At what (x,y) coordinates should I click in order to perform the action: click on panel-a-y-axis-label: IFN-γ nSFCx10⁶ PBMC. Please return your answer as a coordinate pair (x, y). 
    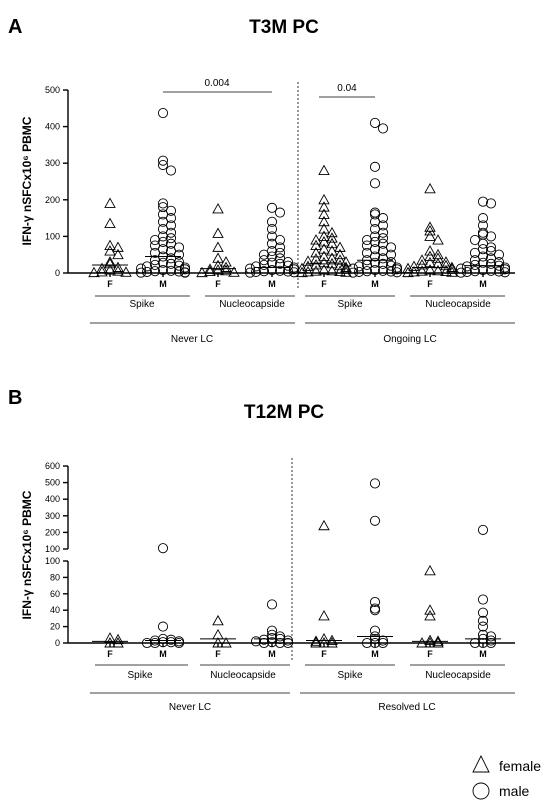
    Looking at the image, I should click on (27, 180).